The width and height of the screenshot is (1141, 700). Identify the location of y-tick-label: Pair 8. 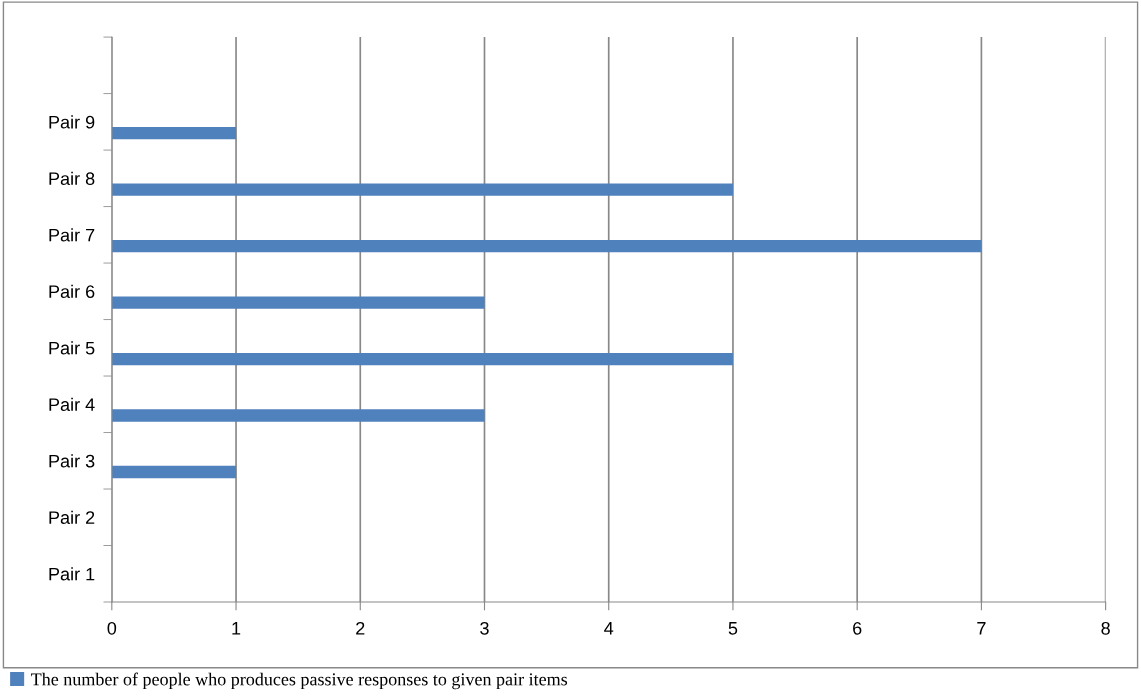
(72, 178).